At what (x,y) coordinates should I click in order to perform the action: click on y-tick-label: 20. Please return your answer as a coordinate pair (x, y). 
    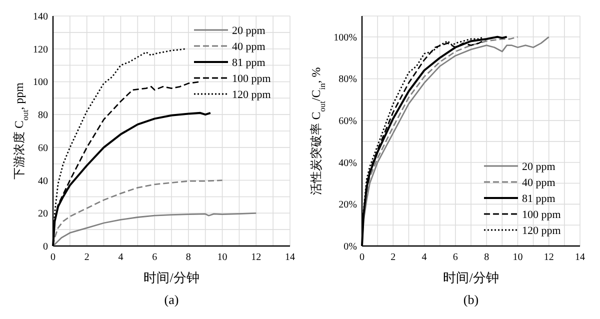
    Looking at the image, I should click on (43, 214).